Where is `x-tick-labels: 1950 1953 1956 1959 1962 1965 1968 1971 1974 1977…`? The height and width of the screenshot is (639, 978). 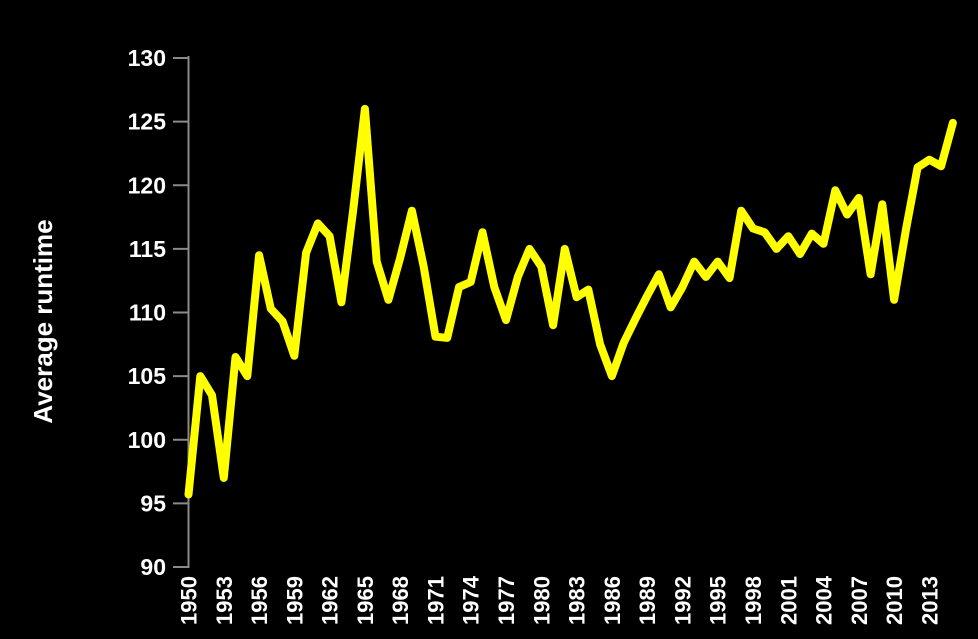 x-tick-labels: 1950 1953 1956 1959 1962 1965 1968 1971 1974 1977… is located at coordinates (560, 600).